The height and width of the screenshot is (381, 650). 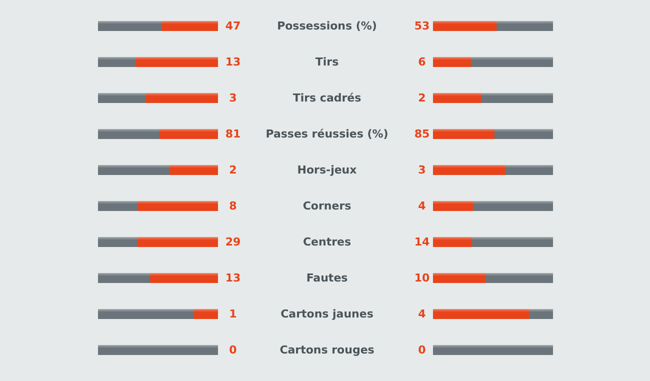 I want to click on data-label: 6, so click(x=422, y=62).